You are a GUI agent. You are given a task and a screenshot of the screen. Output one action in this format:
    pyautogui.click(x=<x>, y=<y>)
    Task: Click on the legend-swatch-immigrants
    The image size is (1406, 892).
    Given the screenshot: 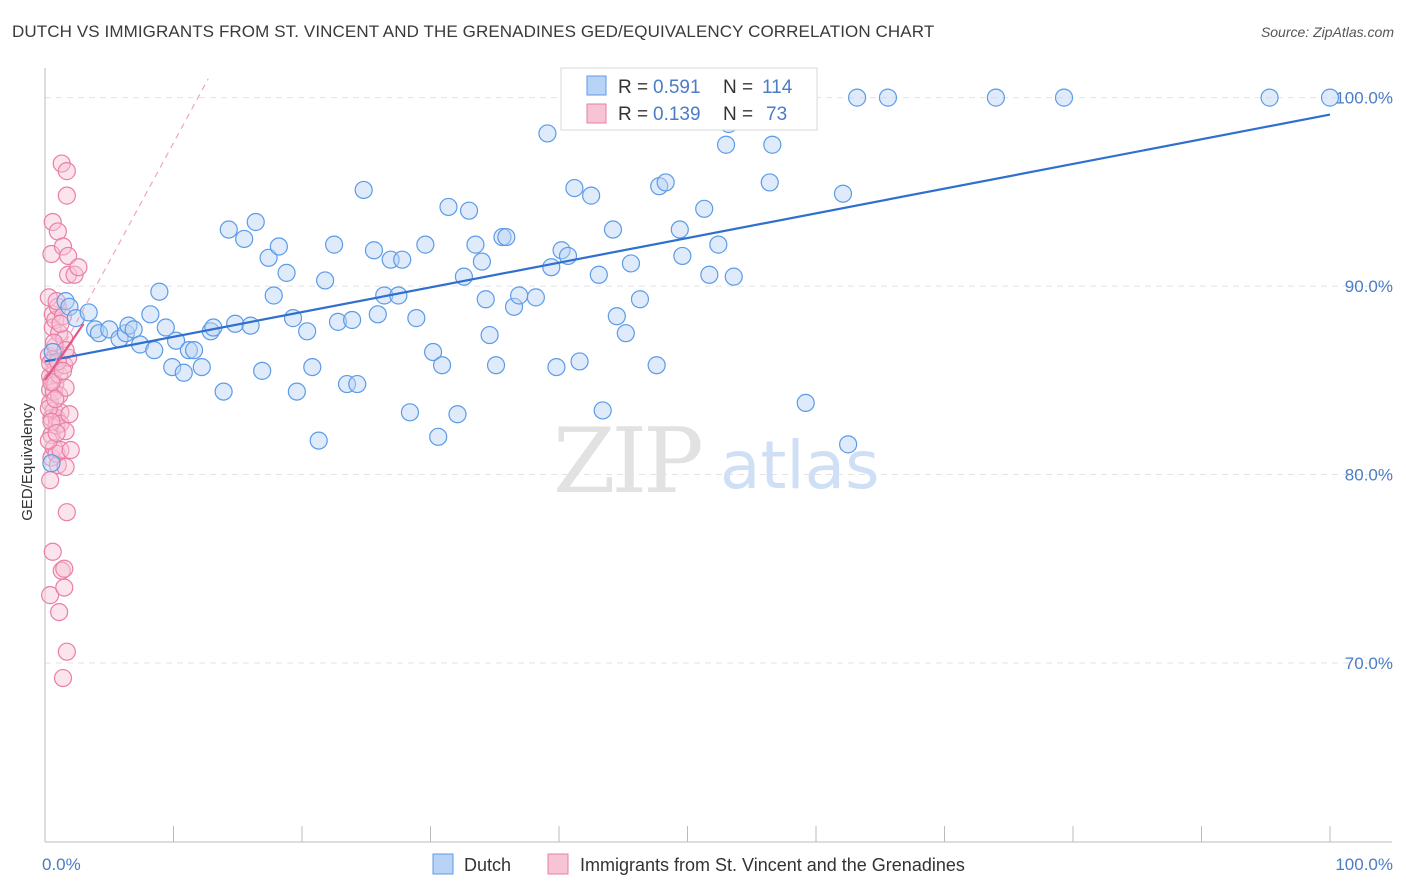 What is the action you would take?
    pyautogui.click(x=596, y=113)
    